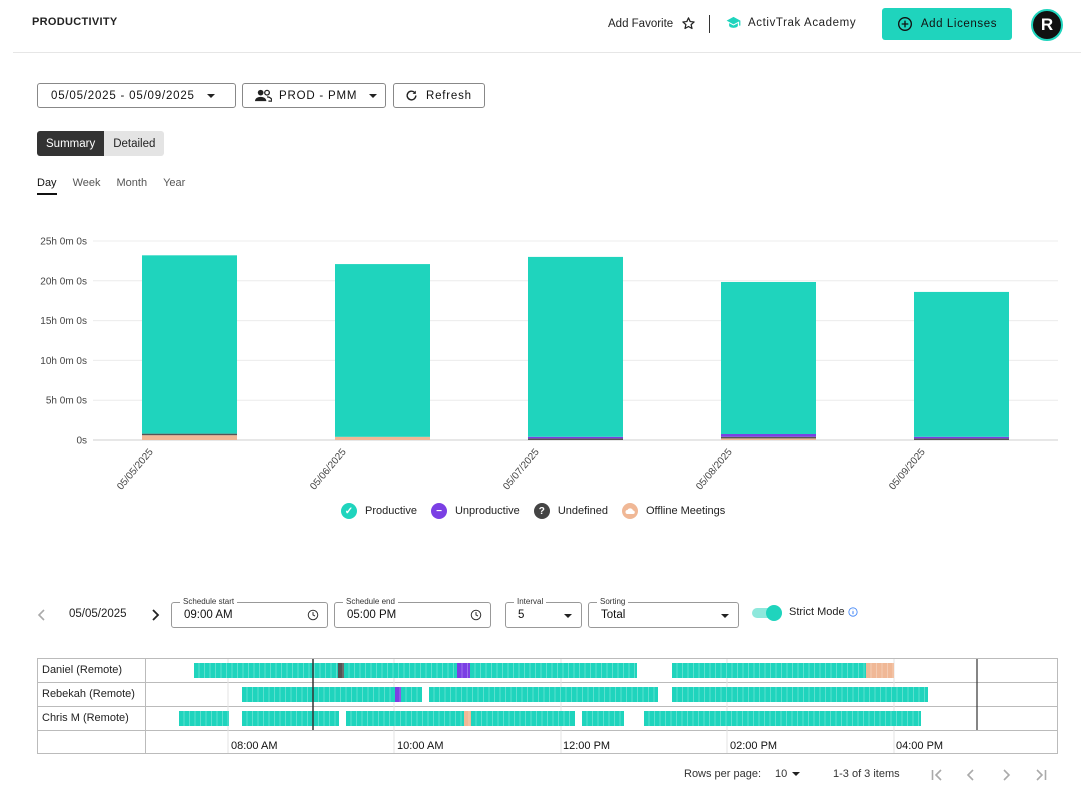 The width and height of the screenshot is (1081, 787). Describe the element at coordinates (959, 24) in the screenshot. I see `add-licenses-label: Add Licenses` at that location.